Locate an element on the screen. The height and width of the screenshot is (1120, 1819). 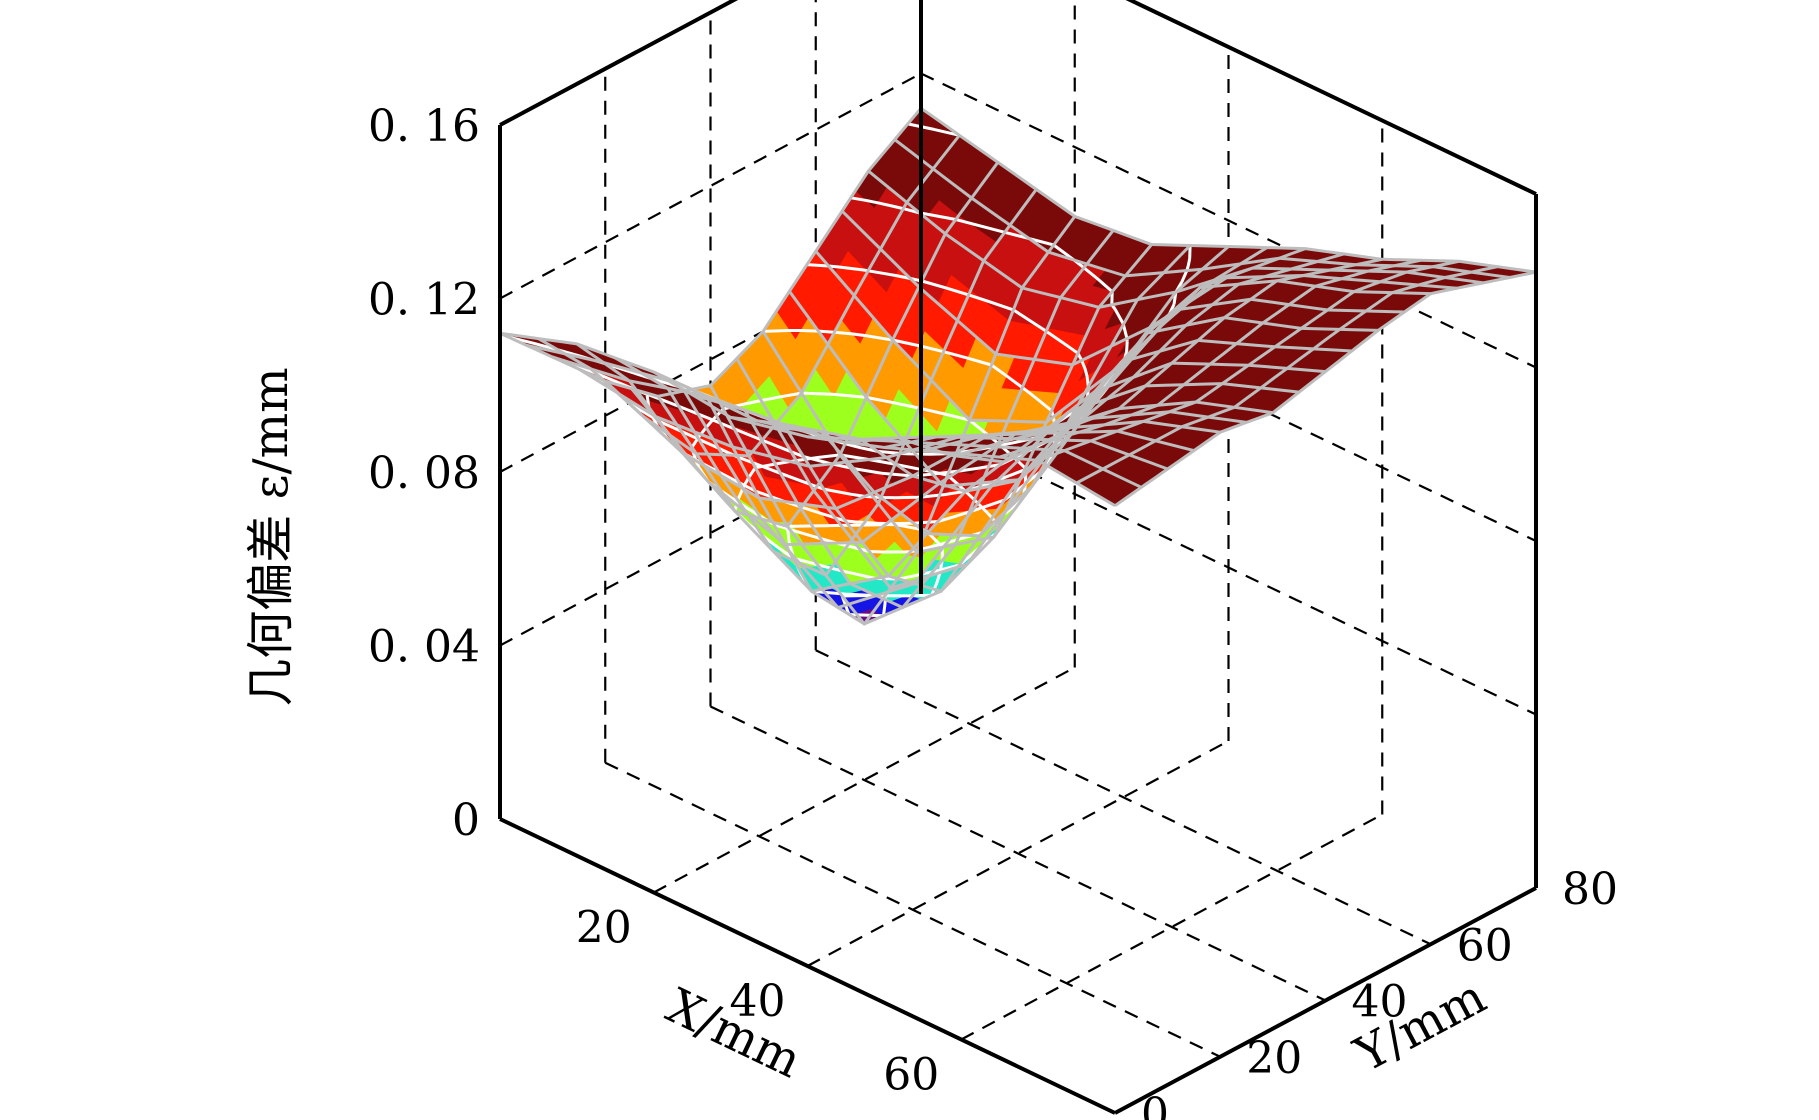
z-tick-label: 0. 04 is located at coordinates (424, 647).